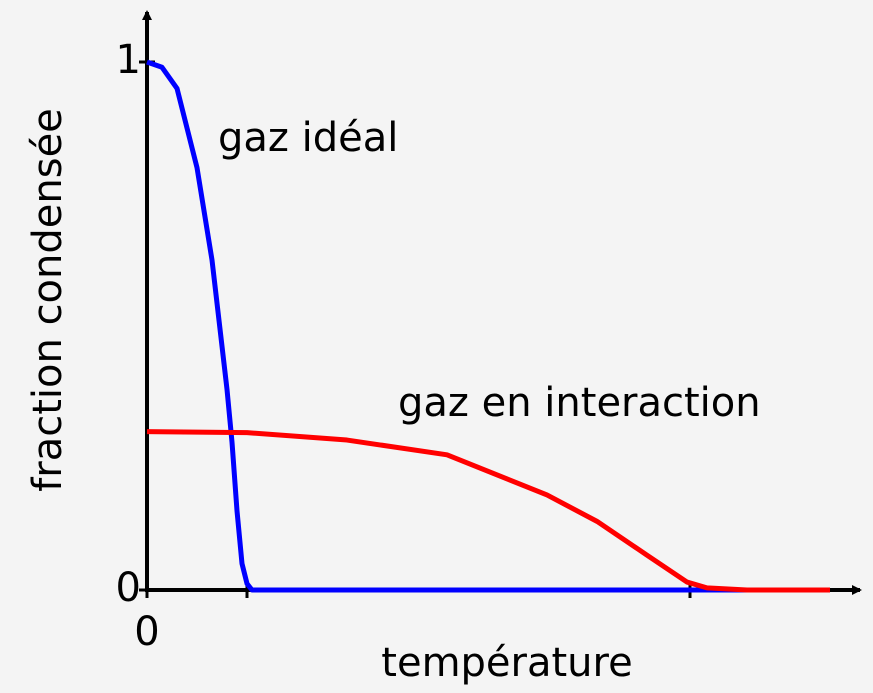 This screenshot has height=693, width=873. Describe the element at coordinates (128, 588) in the screenshot. I see `y-tick-label: 0` at that location.